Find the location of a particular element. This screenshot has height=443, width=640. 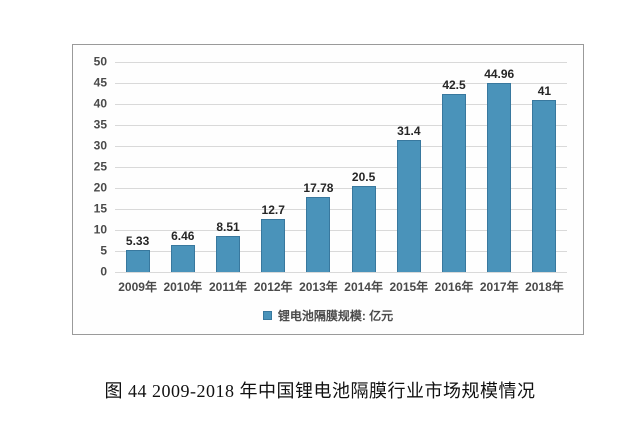

x-axis-tick-label: 2009年 is located at coordinates (137, 287).